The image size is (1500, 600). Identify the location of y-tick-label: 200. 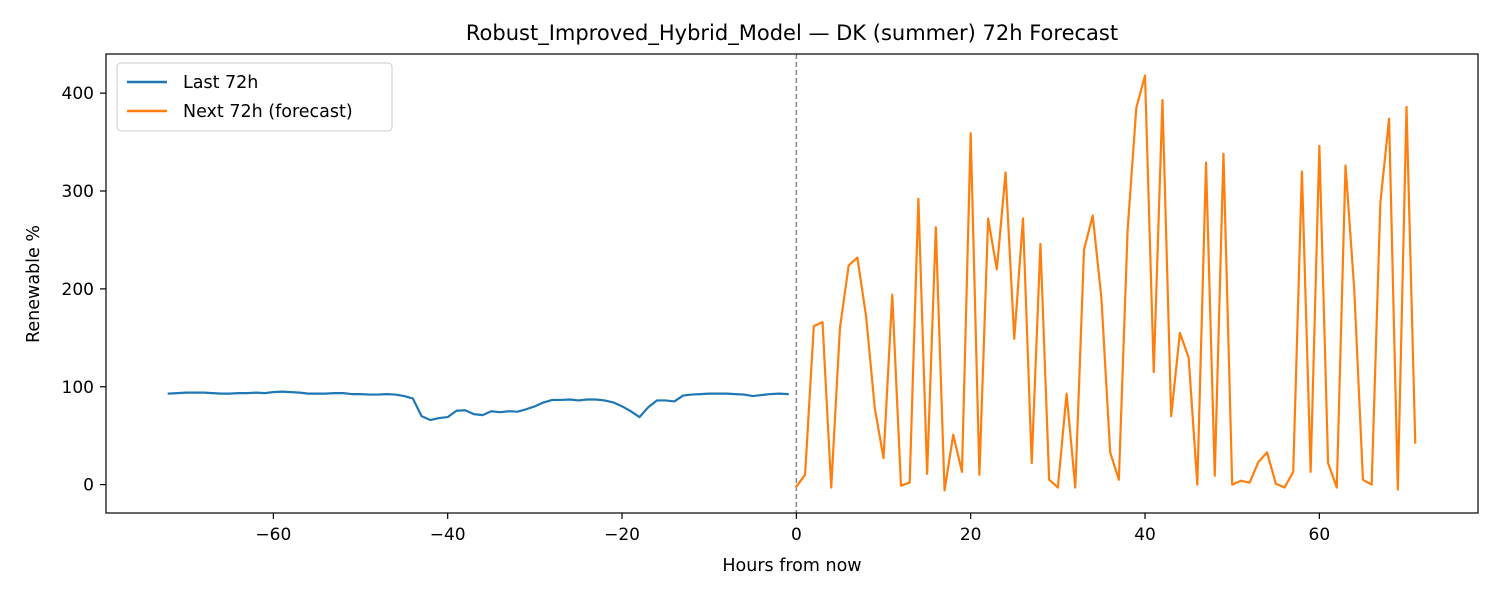
(78, 290).